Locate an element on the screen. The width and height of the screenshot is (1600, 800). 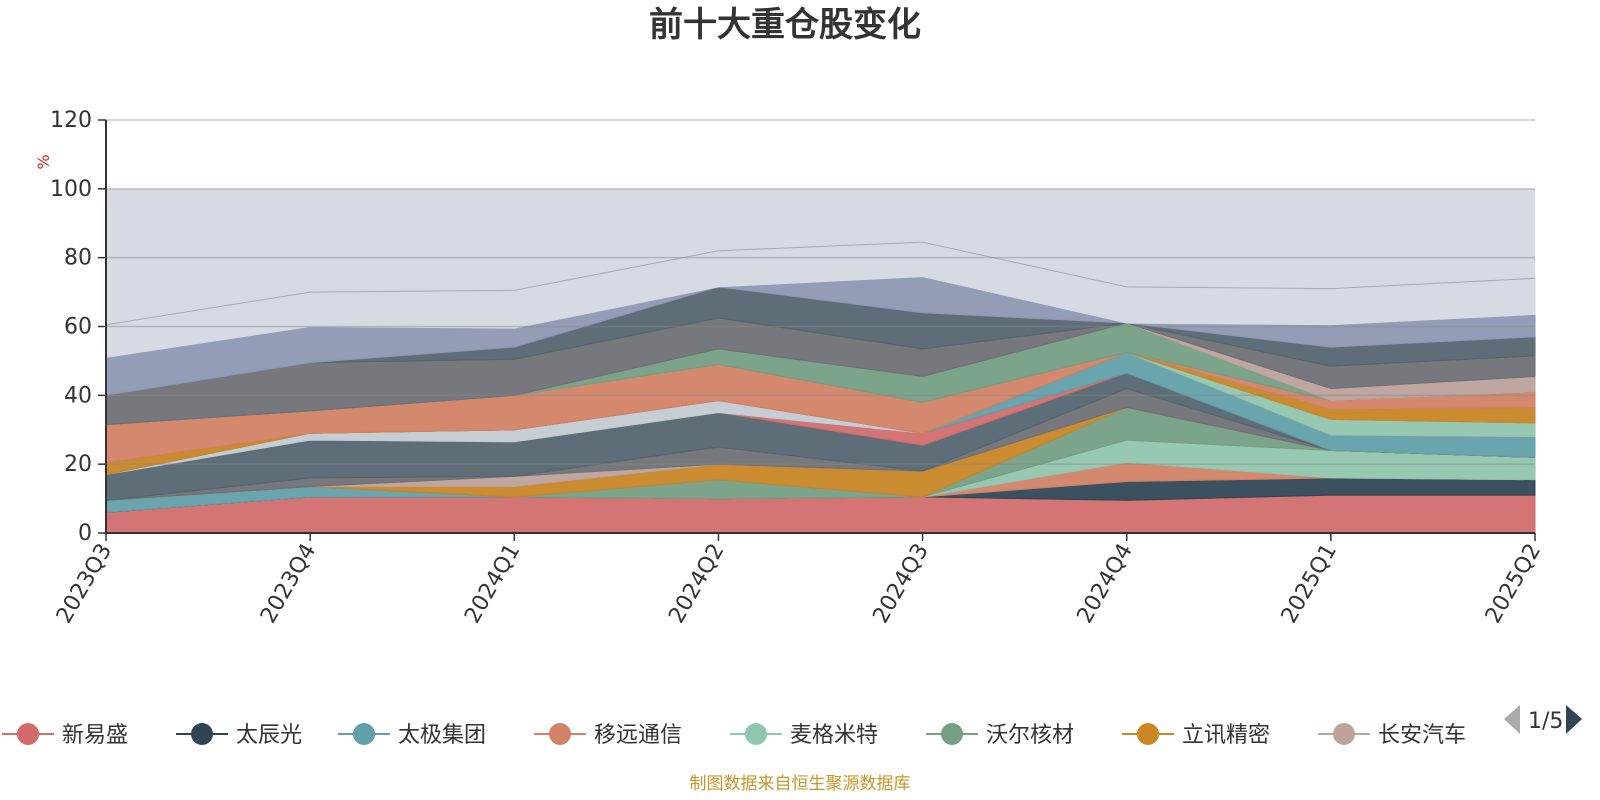
legend-item-3: 太极集团 is located at coordinates (412, 735).